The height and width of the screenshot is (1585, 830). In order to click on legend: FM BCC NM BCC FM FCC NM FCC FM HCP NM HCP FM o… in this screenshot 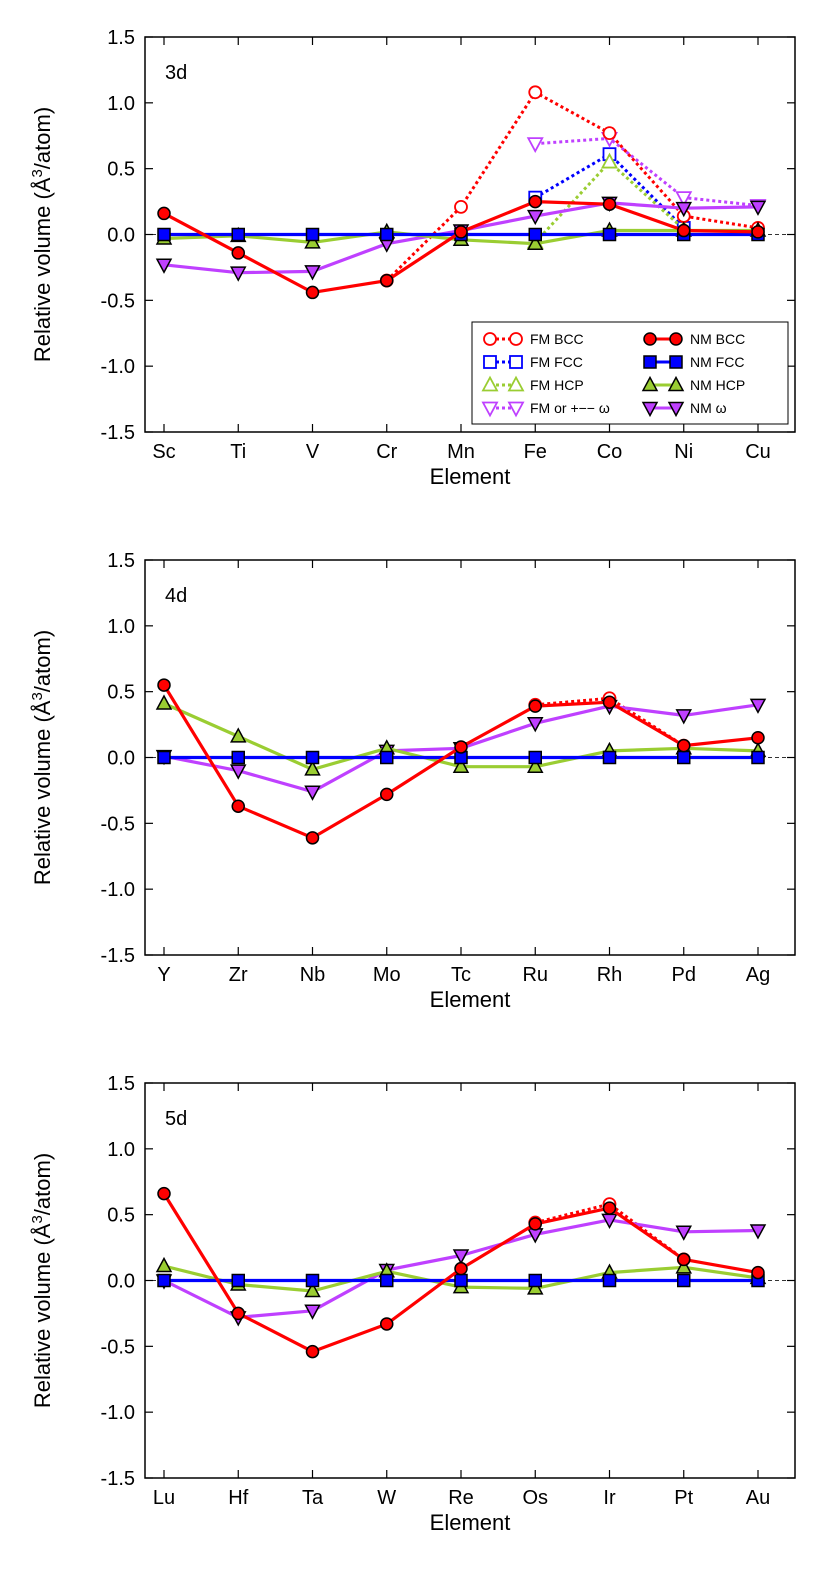, I will do `click(630, 373)`.